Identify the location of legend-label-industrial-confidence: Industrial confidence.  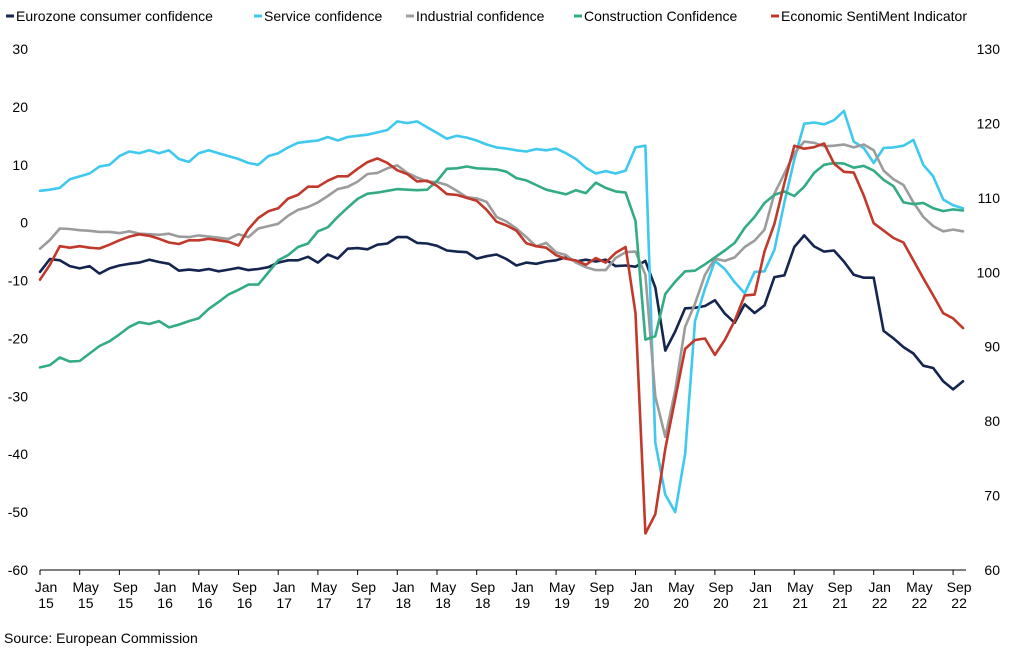
(480, 16).